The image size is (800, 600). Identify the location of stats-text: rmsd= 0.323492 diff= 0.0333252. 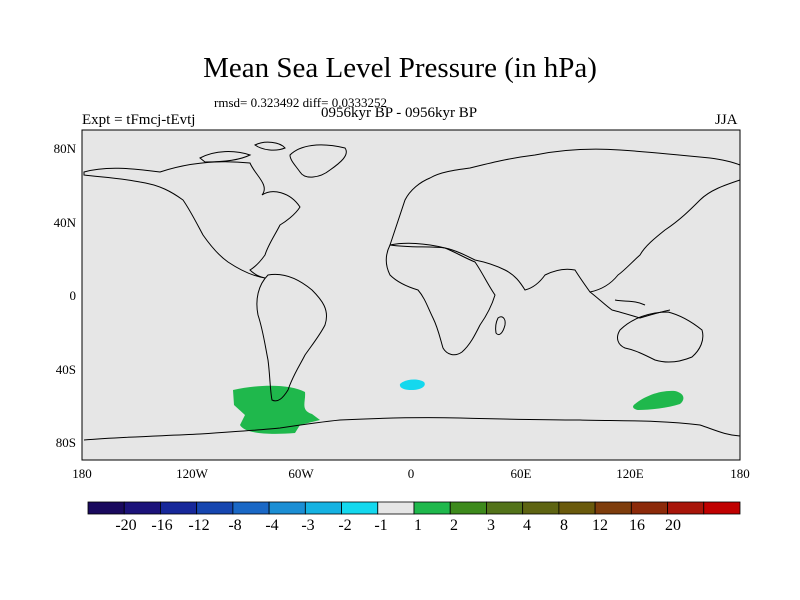
(300, 102).